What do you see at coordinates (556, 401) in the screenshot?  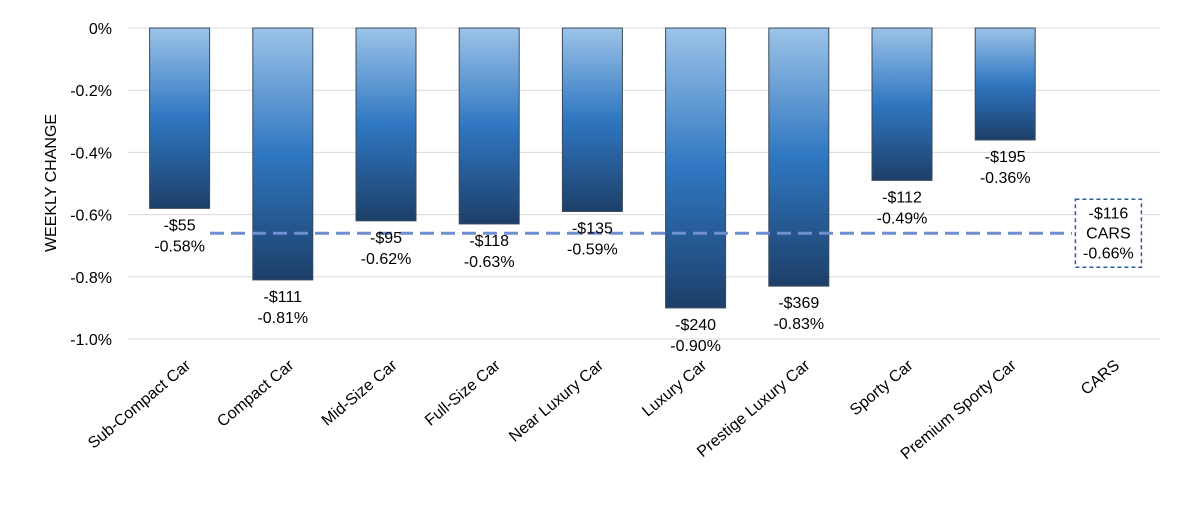 I see `category-label: Near Luxury Car` at bounding box center [556, 401].